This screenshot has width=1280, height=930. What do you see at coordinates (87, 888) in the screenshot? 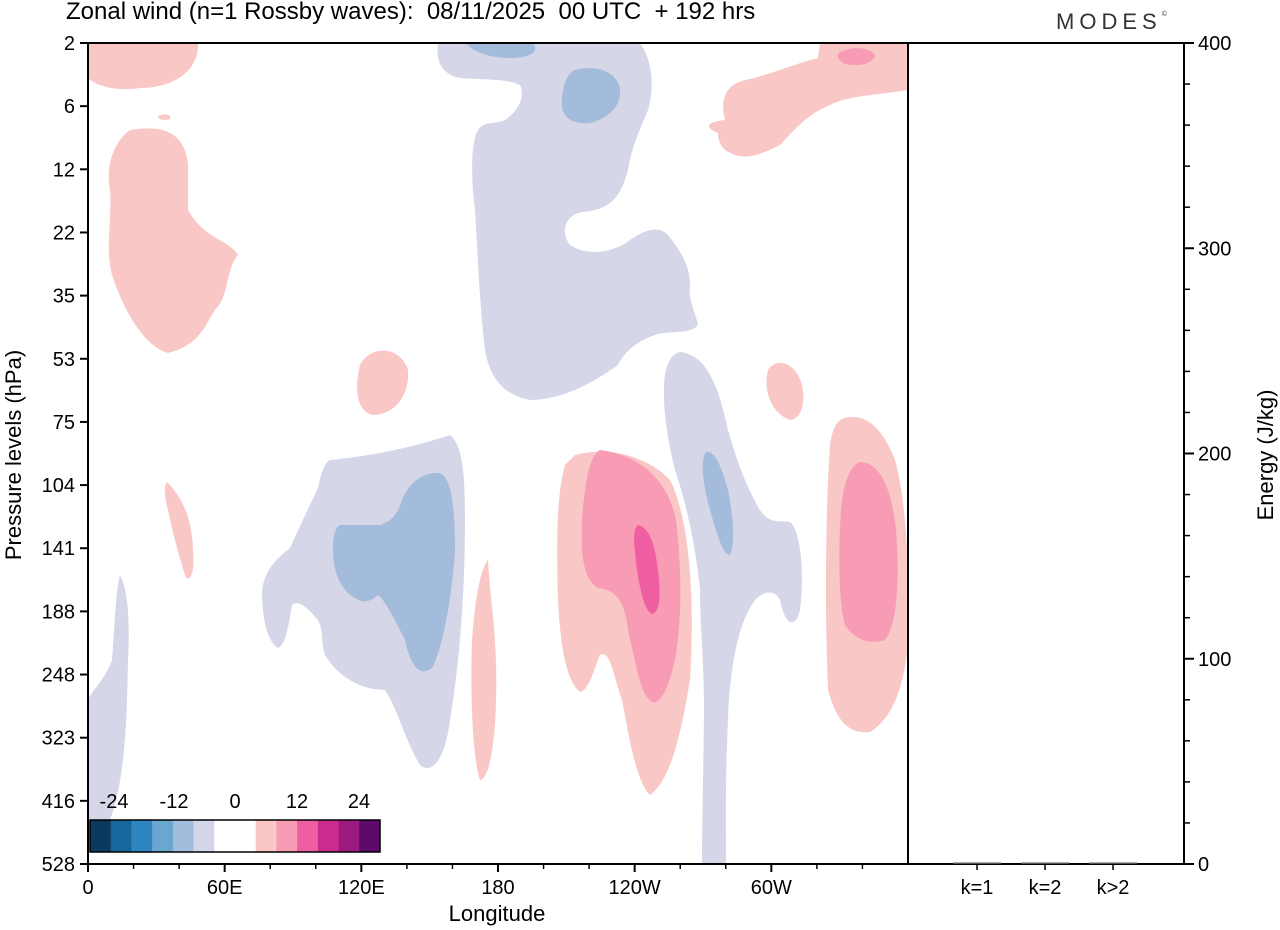
I see `x-tick-label: 0` at bounding box center [87, 888].